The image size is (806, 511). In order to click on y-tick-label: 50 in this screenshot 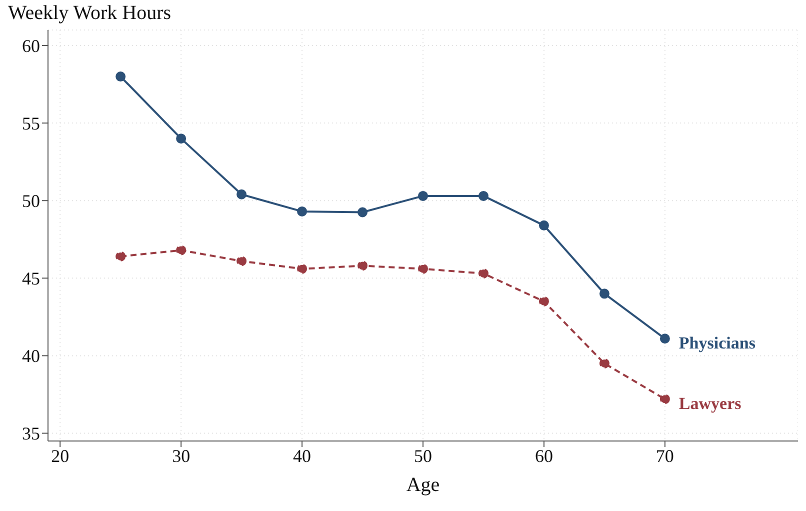, I will do `click(31, 200)`.